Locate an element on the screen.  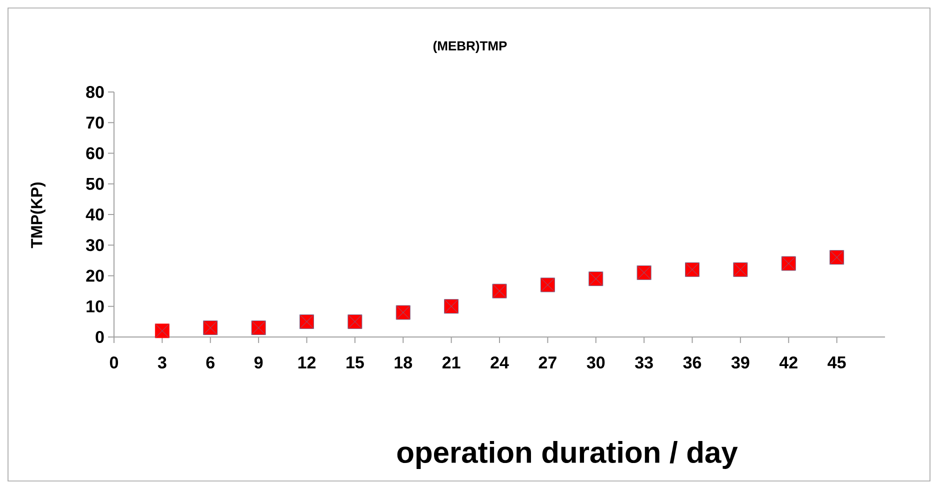
x-tick-label: 21 is located at coordinates (451, 362).